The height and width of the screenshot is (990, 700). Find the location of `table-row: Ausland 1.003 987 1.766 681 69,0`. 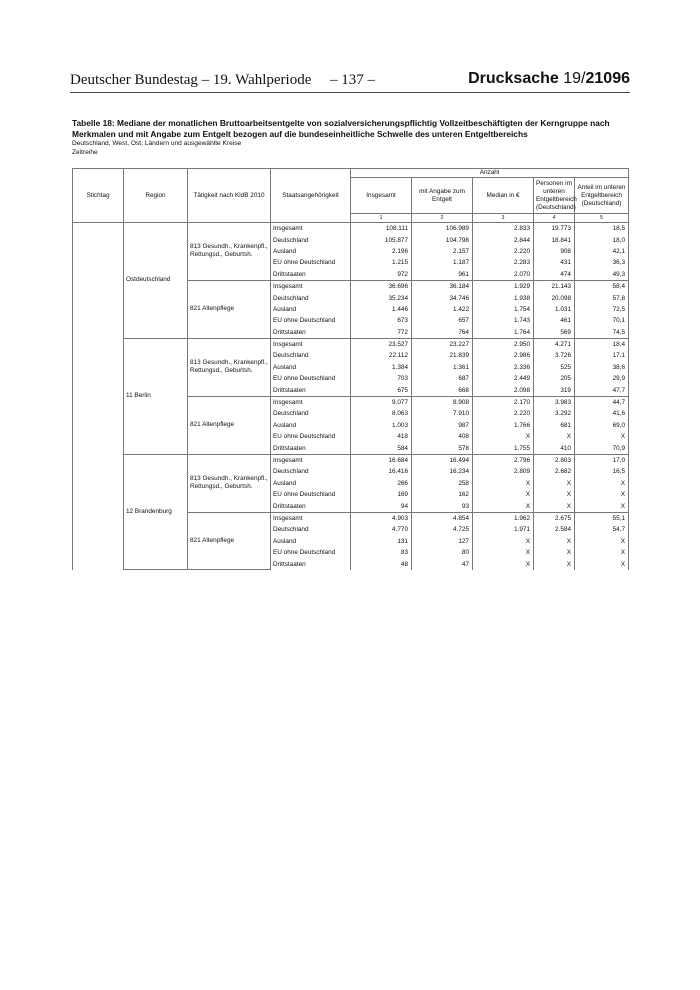

table-row: Ausland 1.003 987 1.766 681 69,0 is located at coordinates (351, 425).